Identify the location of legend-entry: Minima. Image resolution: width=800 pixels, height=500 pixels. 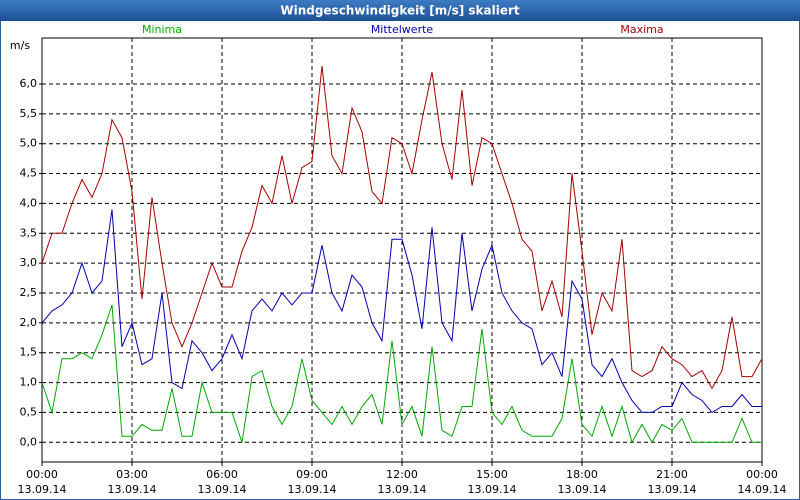
(162, 29).